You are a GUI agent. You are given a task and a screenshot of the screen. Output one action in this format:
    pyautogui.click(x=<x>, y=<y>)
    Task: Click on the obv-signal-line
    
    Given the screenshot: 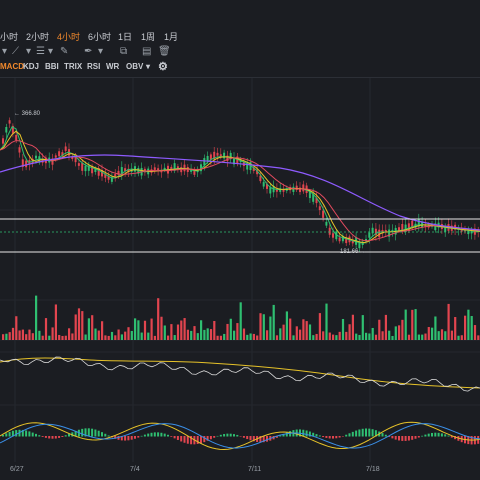 What is the action you would take?
    pyautogui.click(x=240, y=373)
    